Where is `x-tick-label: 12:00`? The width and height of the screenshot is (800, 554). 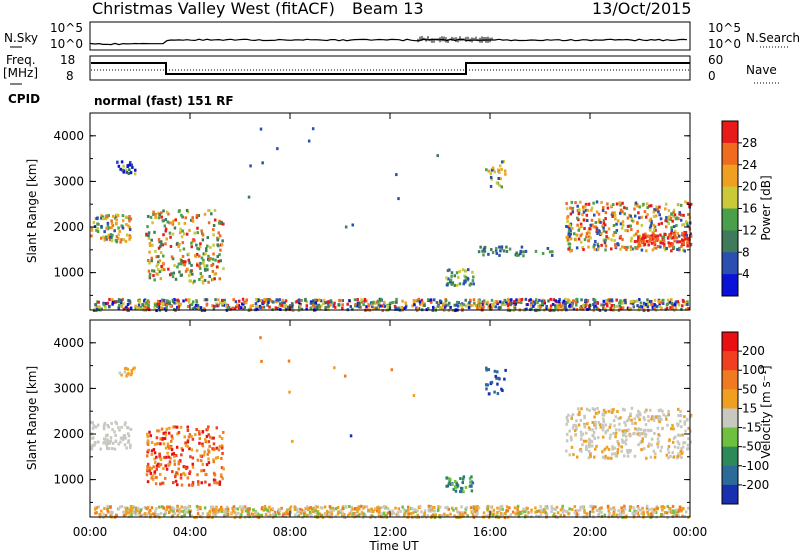
x-tick-label: 12:00 is located at coordinates (390, 532).